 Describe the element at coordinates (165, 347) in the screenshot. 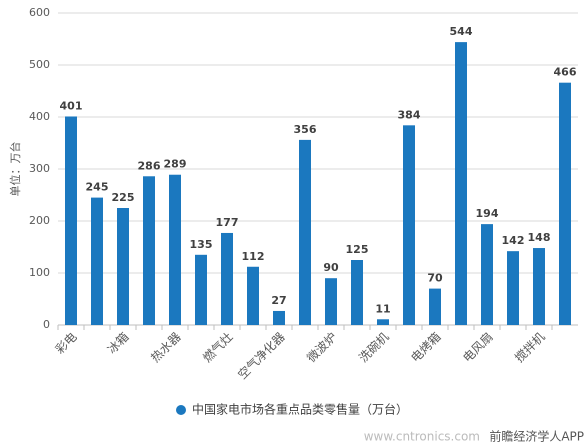

I see `x-tick-label: 热水器` at that location.